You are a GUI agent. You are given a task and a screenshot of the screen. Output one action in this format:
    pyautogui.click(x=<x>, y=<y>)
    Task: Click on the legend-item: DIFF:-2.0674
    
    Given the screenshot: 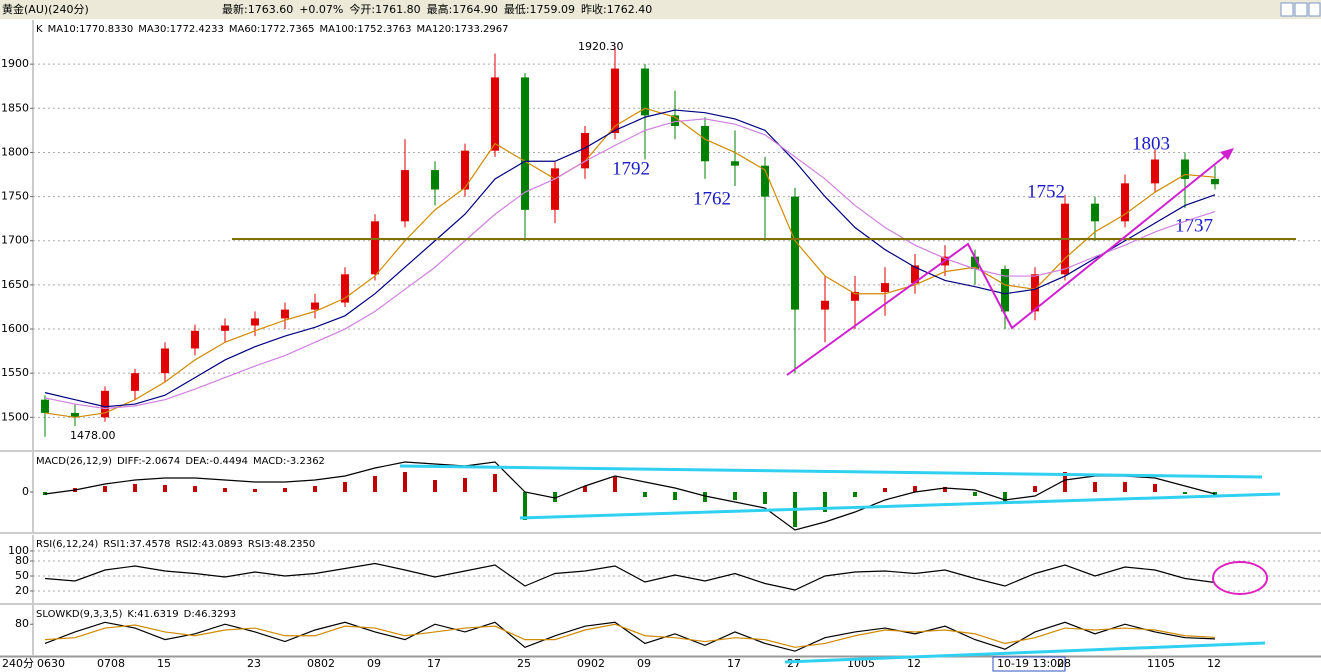 What is the action you would take?
    pyautogui.click(x=148, y=461)
    